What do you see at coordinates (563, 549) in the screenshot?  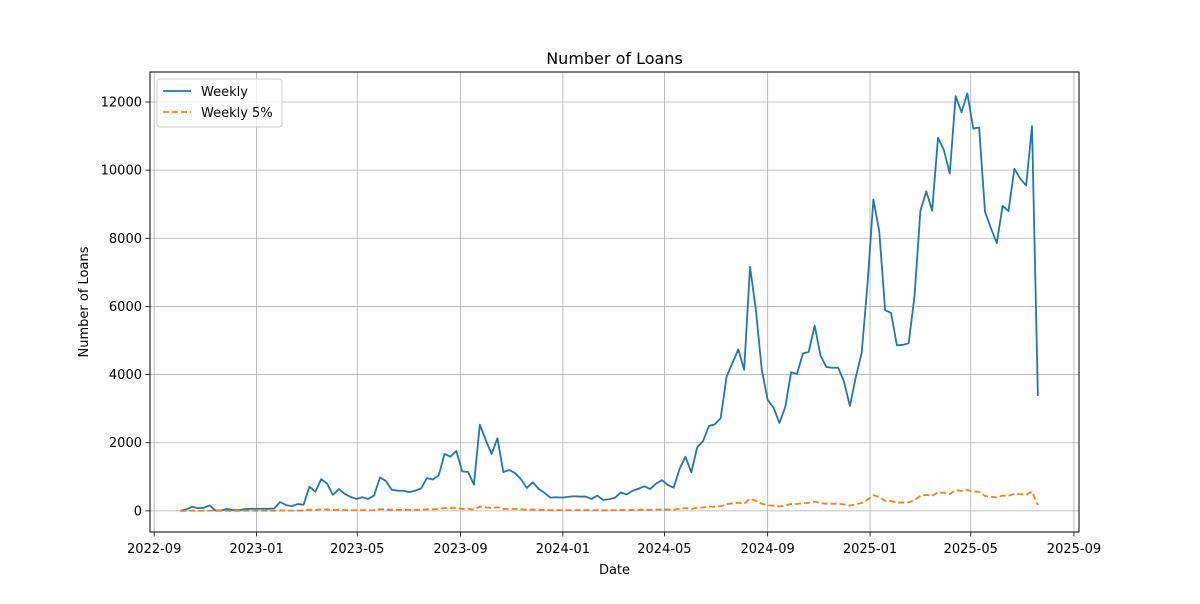 I see `x-tick-label: 2024-01` at bounding box center [563, 549].